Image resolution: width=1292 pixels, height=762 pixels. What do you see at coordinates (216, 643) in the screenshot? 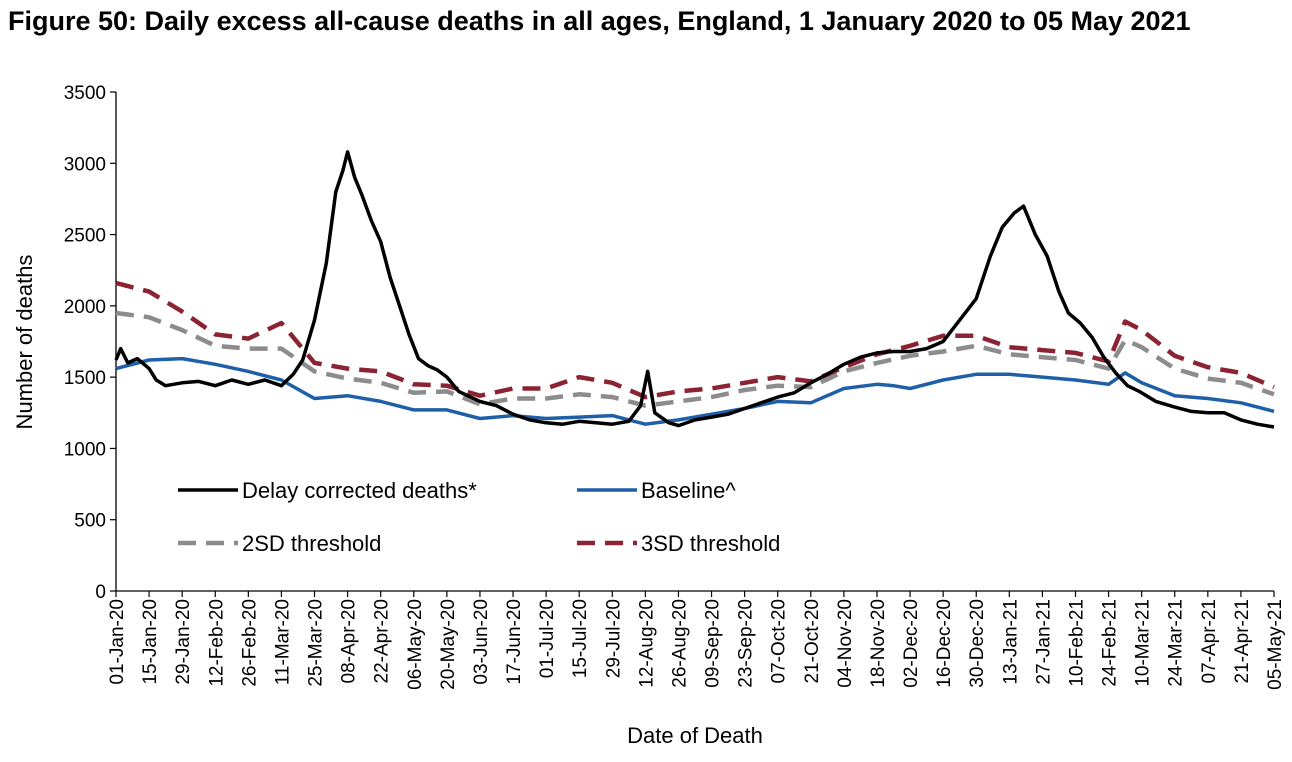
I see `x-tick-label: 12-Feb-20` at bounding box center [216, 643].